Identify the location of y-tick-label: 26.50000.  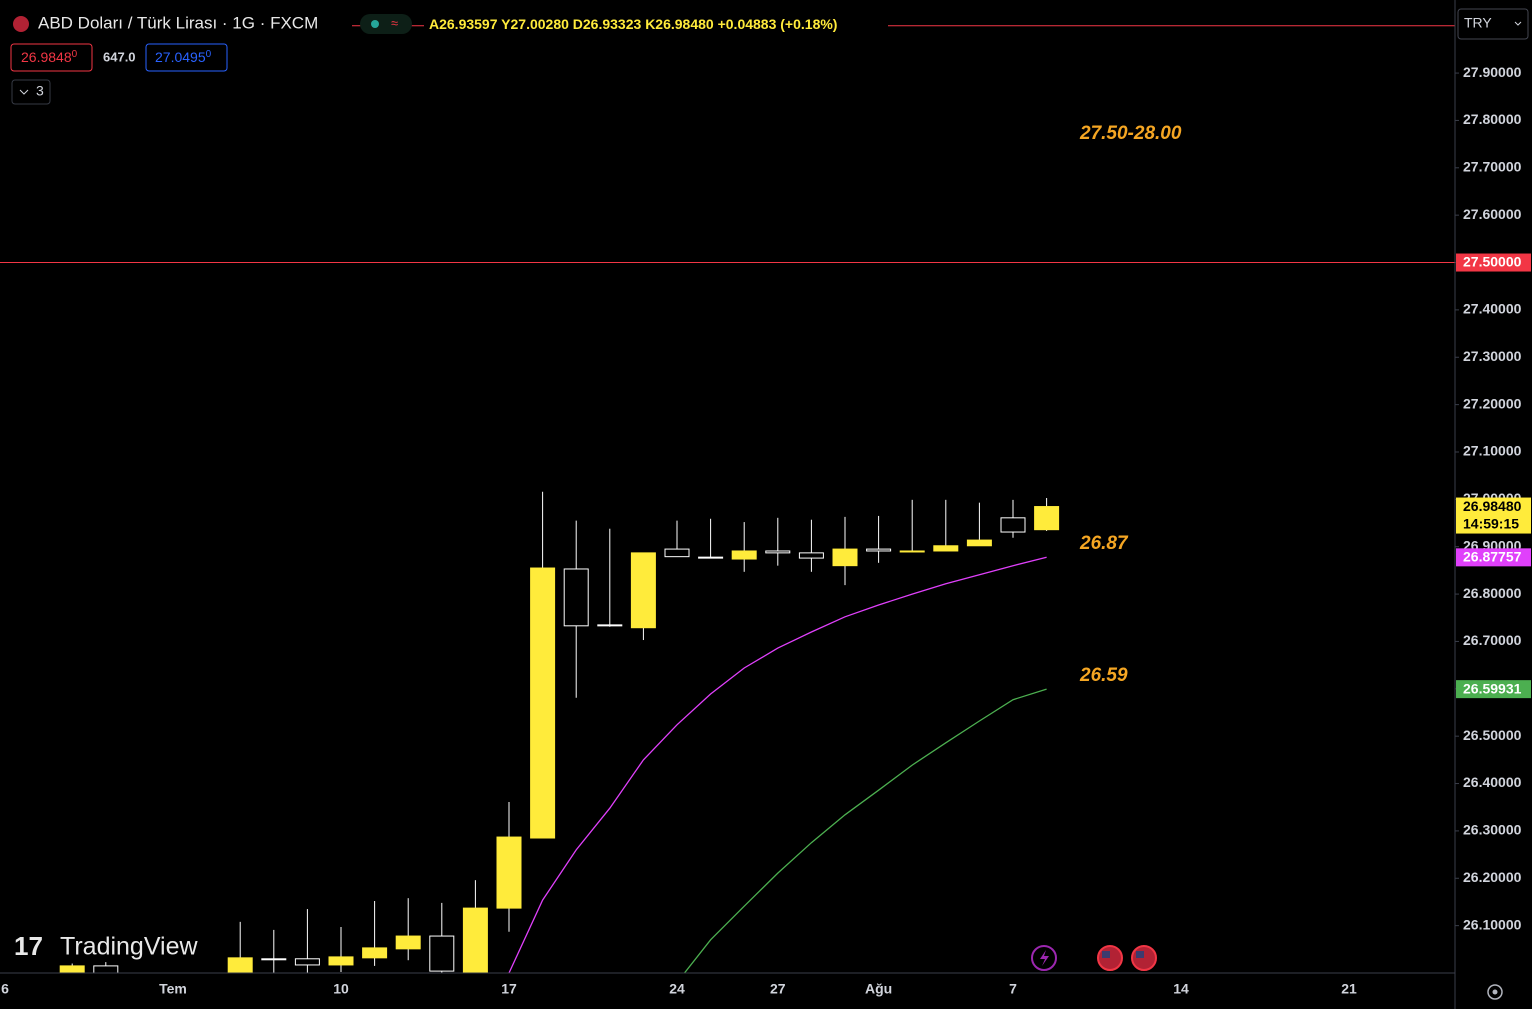
(1492, 735).